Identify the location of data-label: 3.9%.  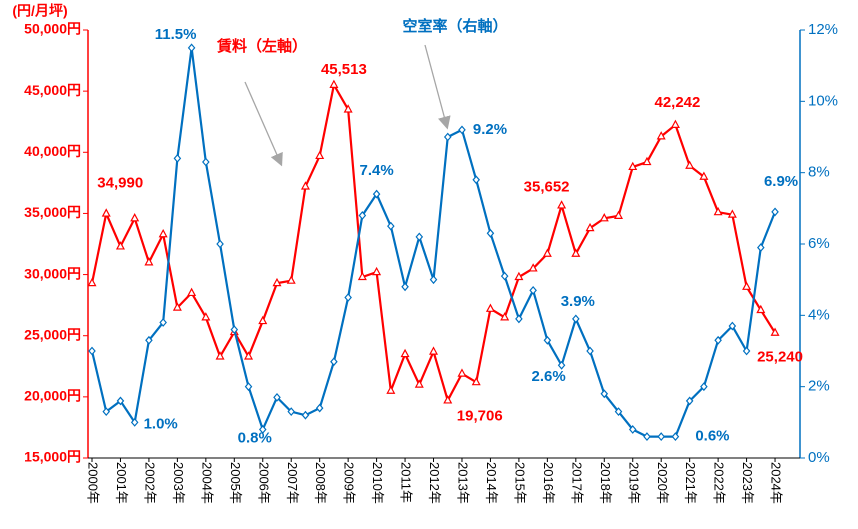
(578, 301).